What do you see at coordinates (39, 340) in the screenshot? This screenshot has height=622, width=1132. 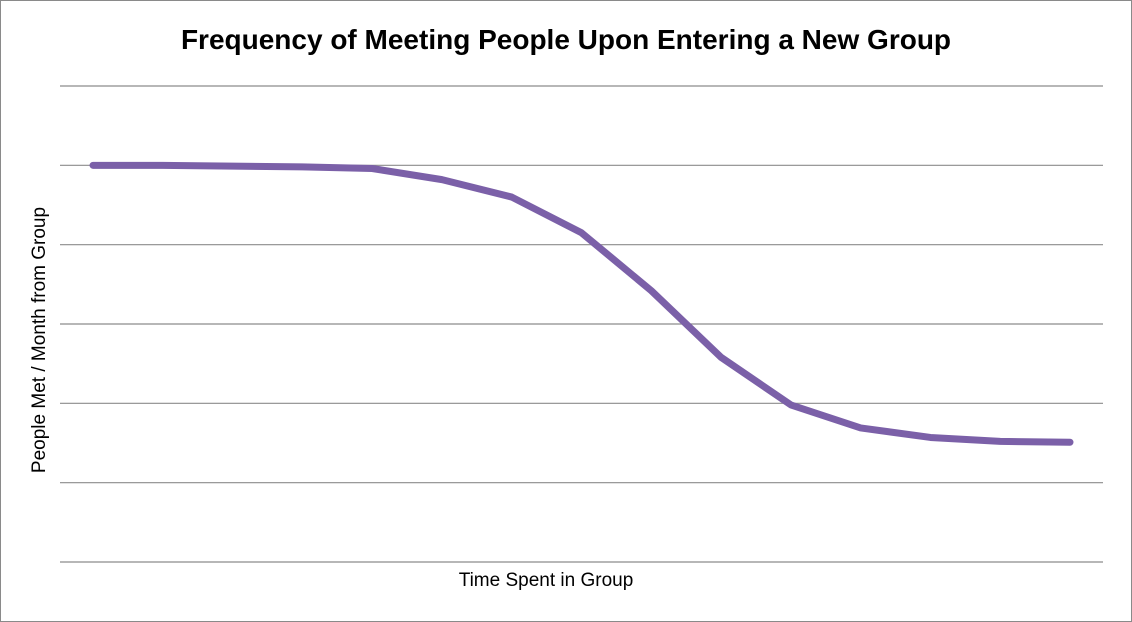 I see `y-axis-label: People Met / Month from Group` at bounding box center [39, 340].